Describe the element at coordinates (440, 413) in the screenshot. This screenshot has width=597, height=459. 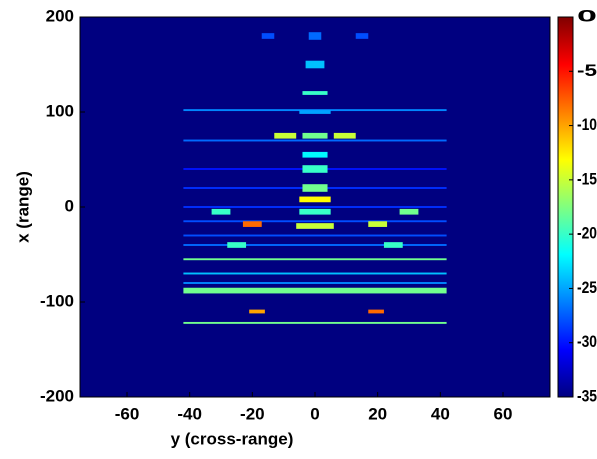
I see `x-tick-label: 40` at that location.